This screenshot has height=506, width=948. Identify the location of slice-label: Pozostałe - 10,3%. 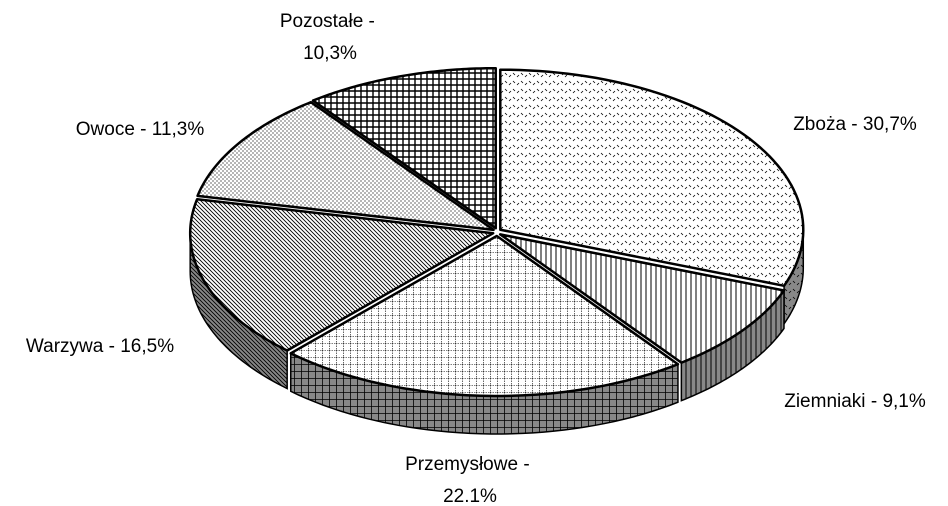
(330, 37).